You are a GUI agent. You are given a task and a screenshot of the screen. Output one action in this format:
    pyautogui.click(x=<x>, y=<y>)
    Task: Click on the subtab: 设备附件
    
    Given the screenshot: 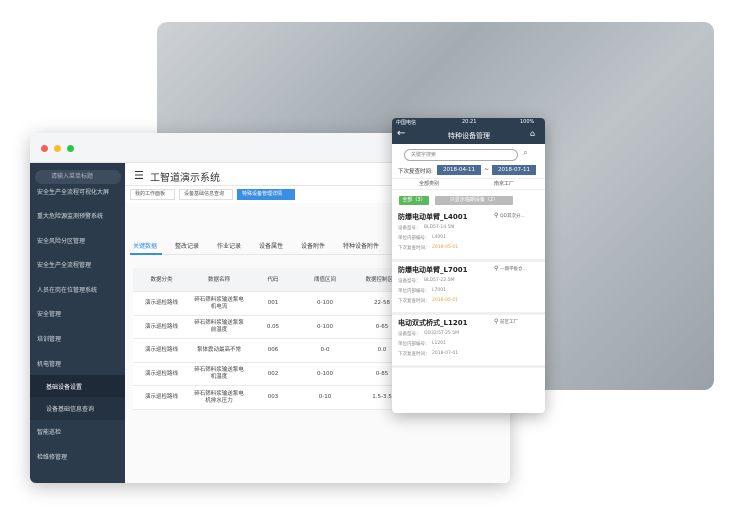 What is the action you would take?
    pyautogui.click(x=313, y=246)
    